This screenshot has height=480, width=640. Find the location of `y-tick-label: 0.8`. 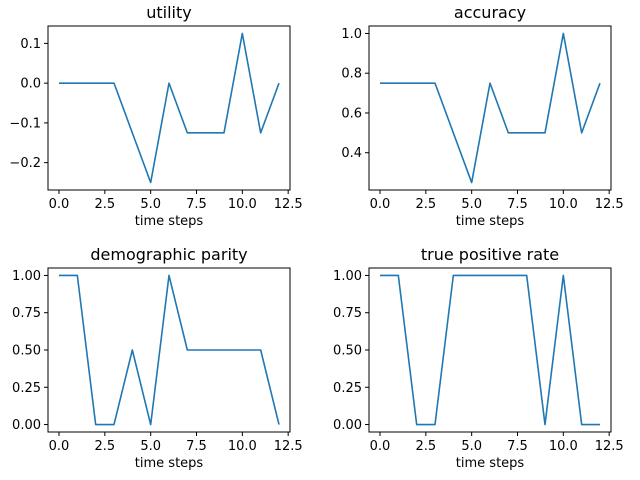

y-tick-label: 0.8 is located at coordinates (351, 74).